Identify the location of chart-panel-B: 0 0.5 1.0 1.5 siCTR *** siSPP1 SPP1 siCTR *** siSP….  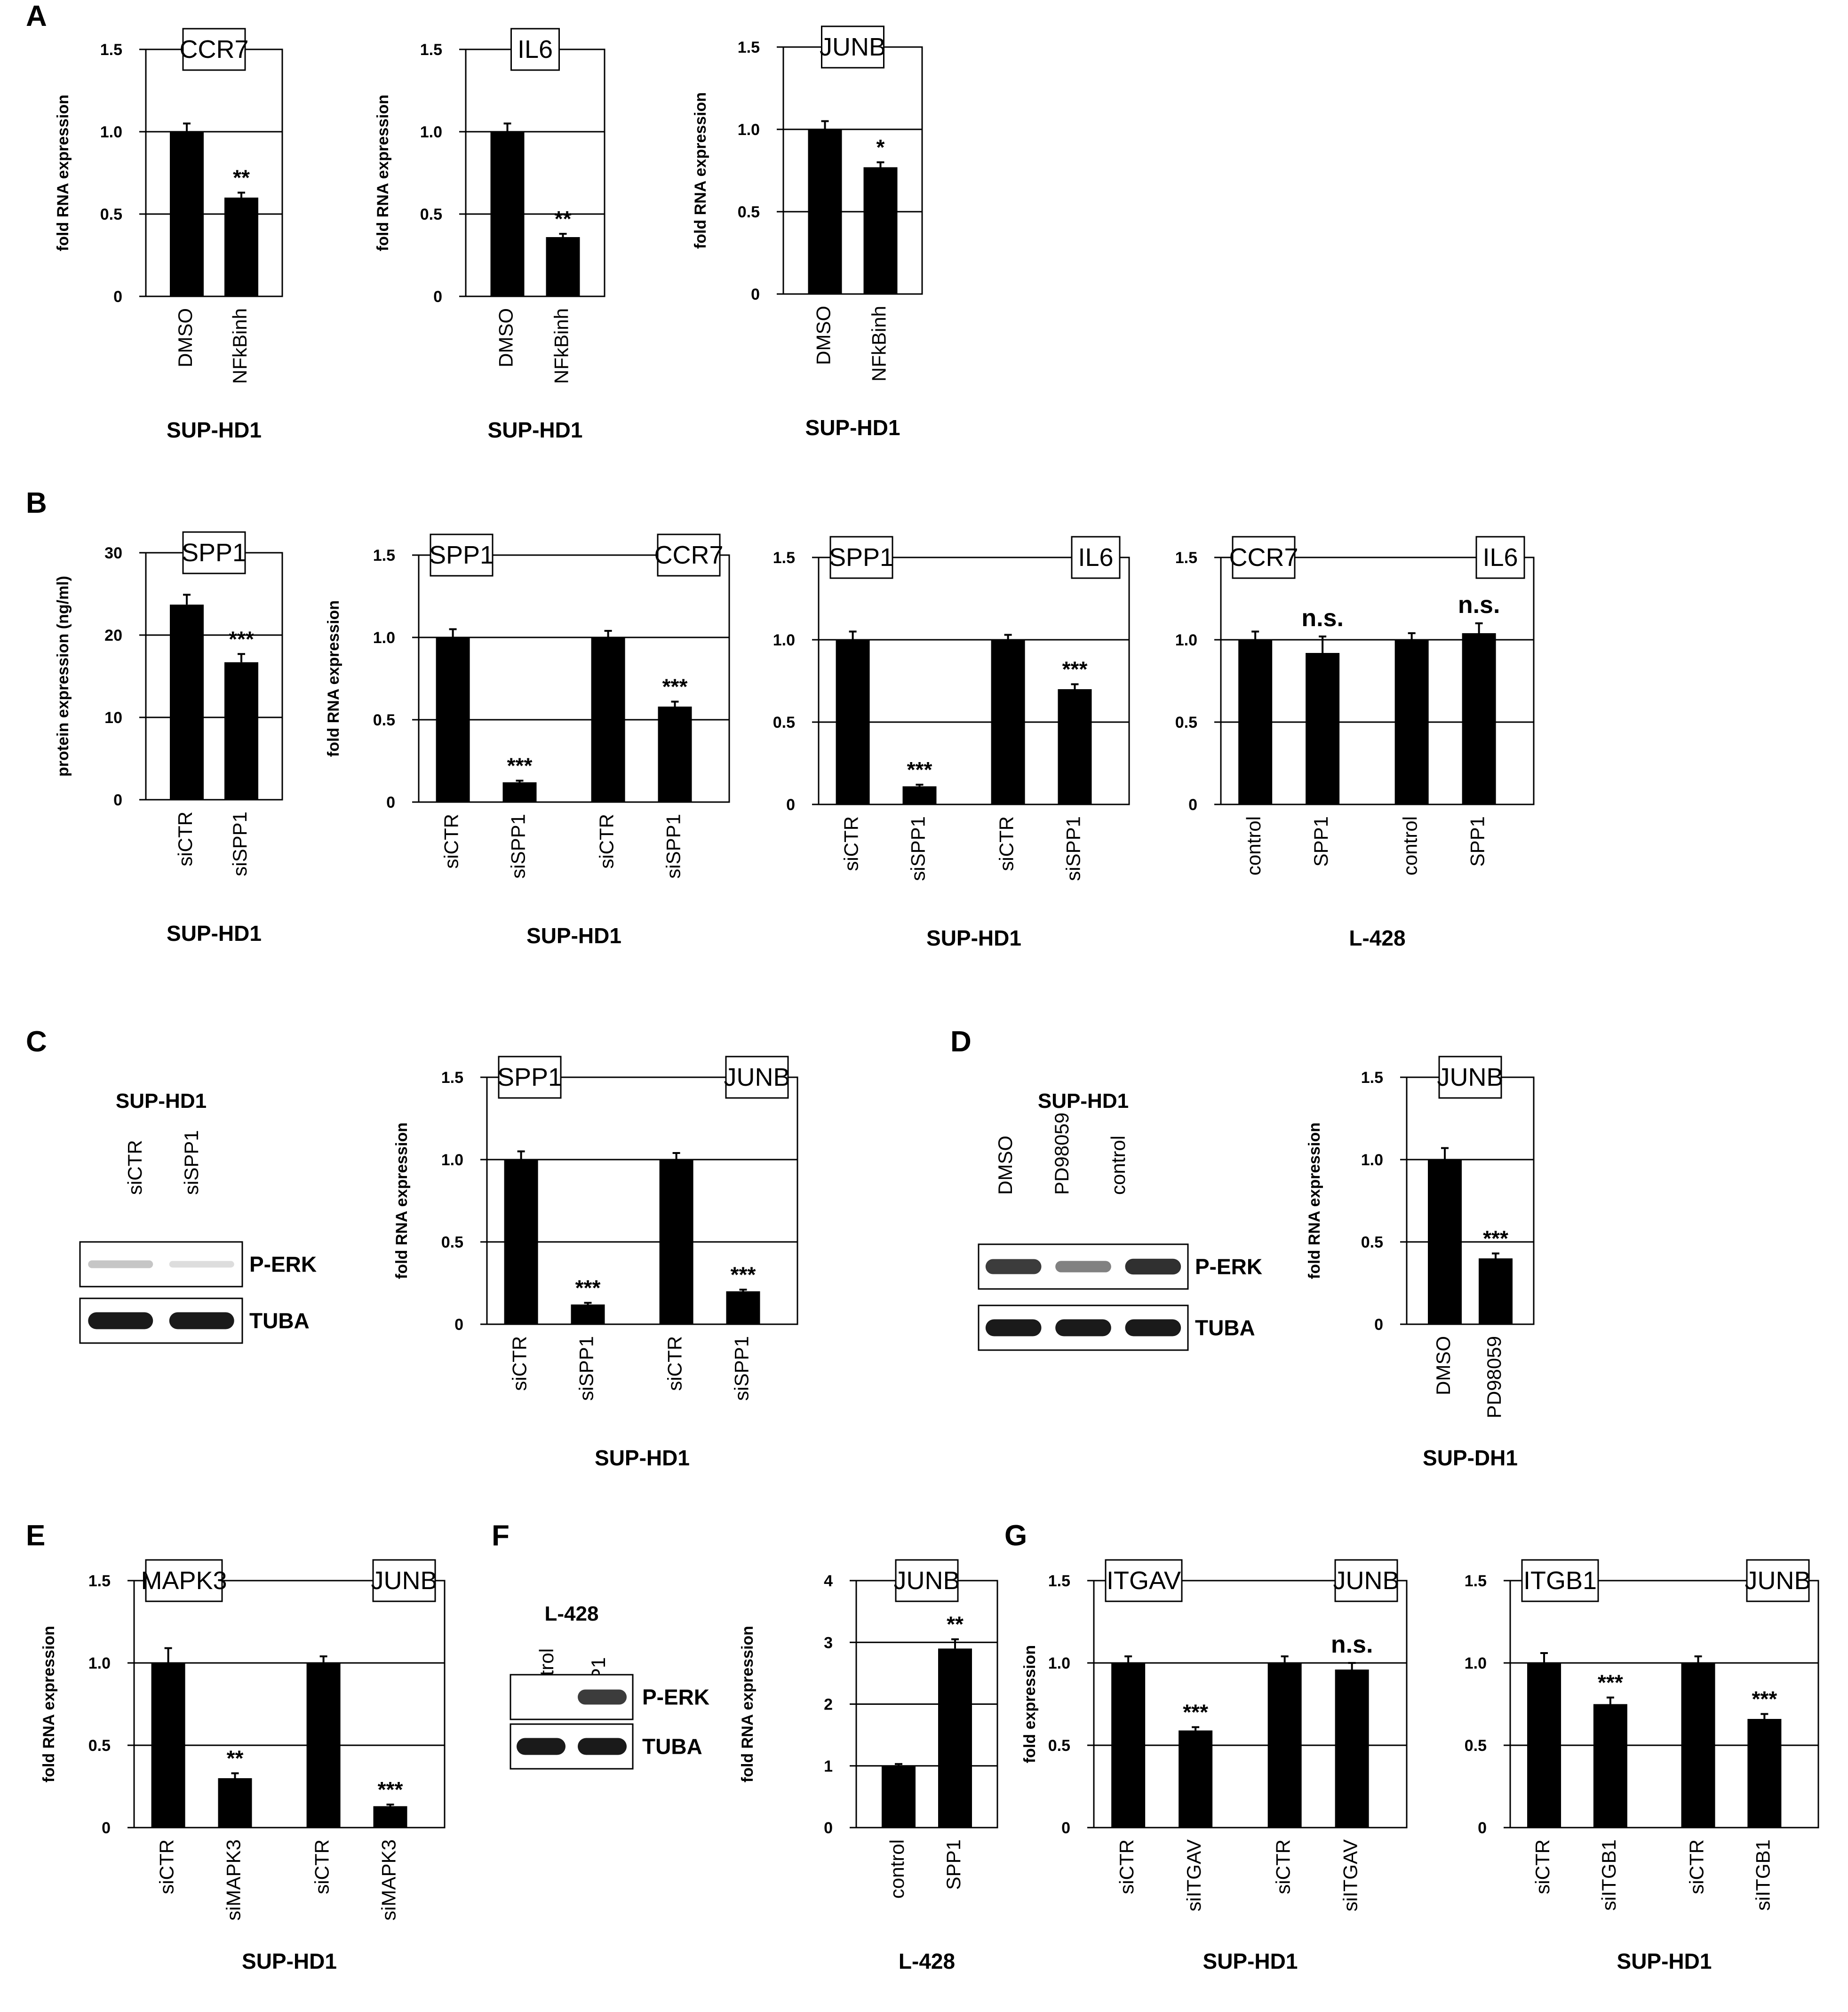
(951, 743).